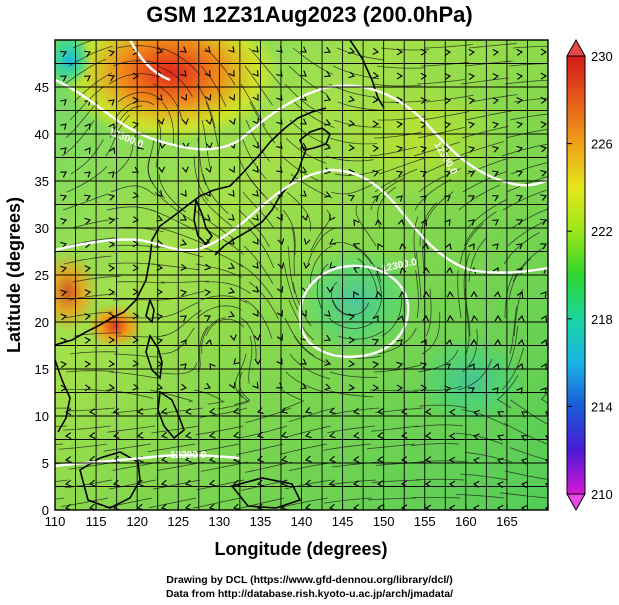 The image size is (619, 605). I want to click on colorbar-tick-label: 226, so click(602, 144).